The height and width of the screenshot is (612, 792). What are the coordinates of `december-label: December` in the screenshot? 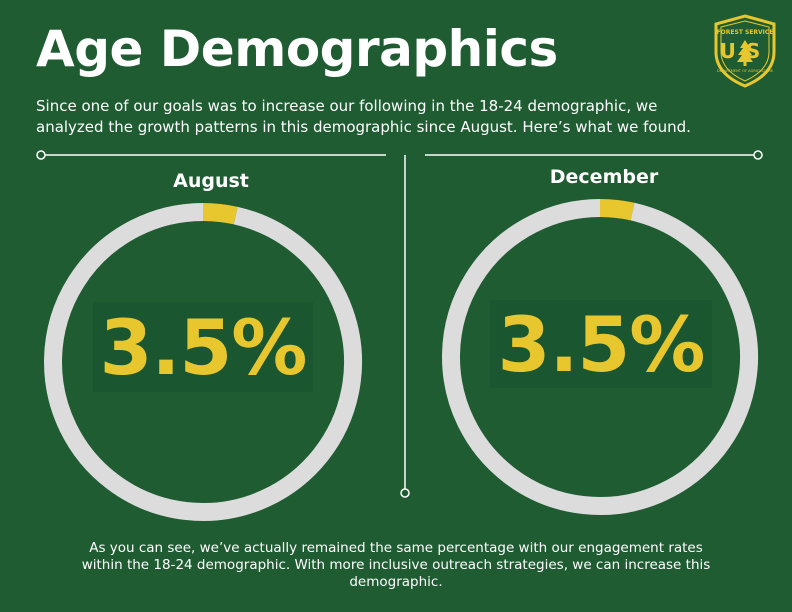 It's located at (604, 177).